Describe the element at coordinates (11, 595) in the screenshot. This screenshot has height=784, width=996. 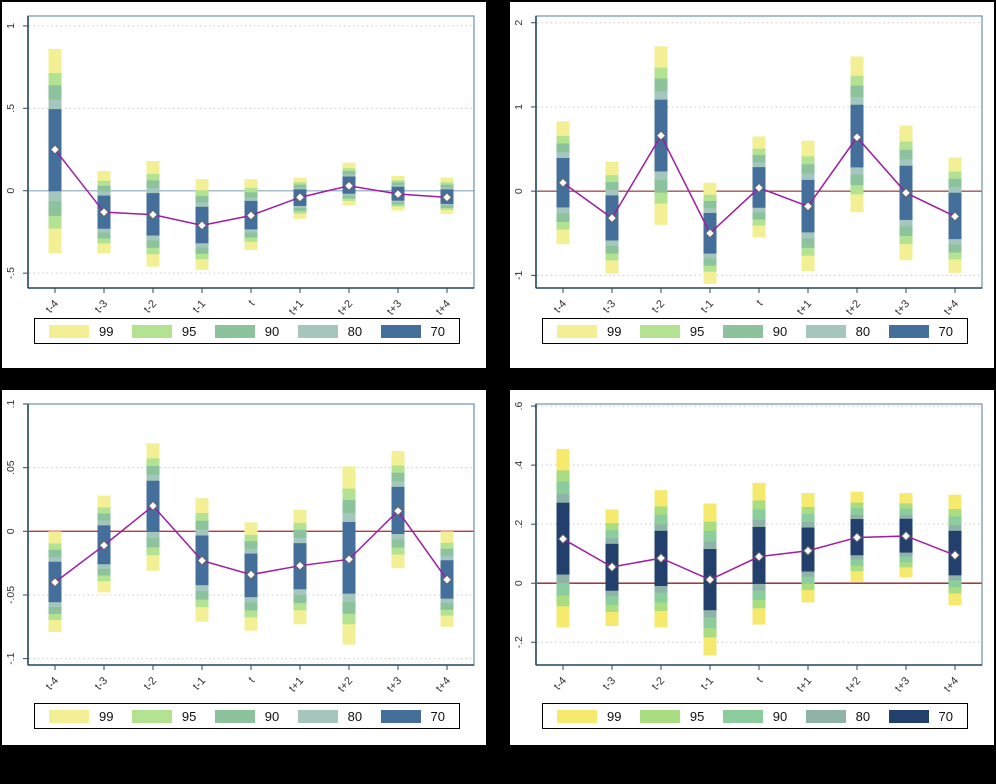
I see `y-tick-label: -.05` at that location.